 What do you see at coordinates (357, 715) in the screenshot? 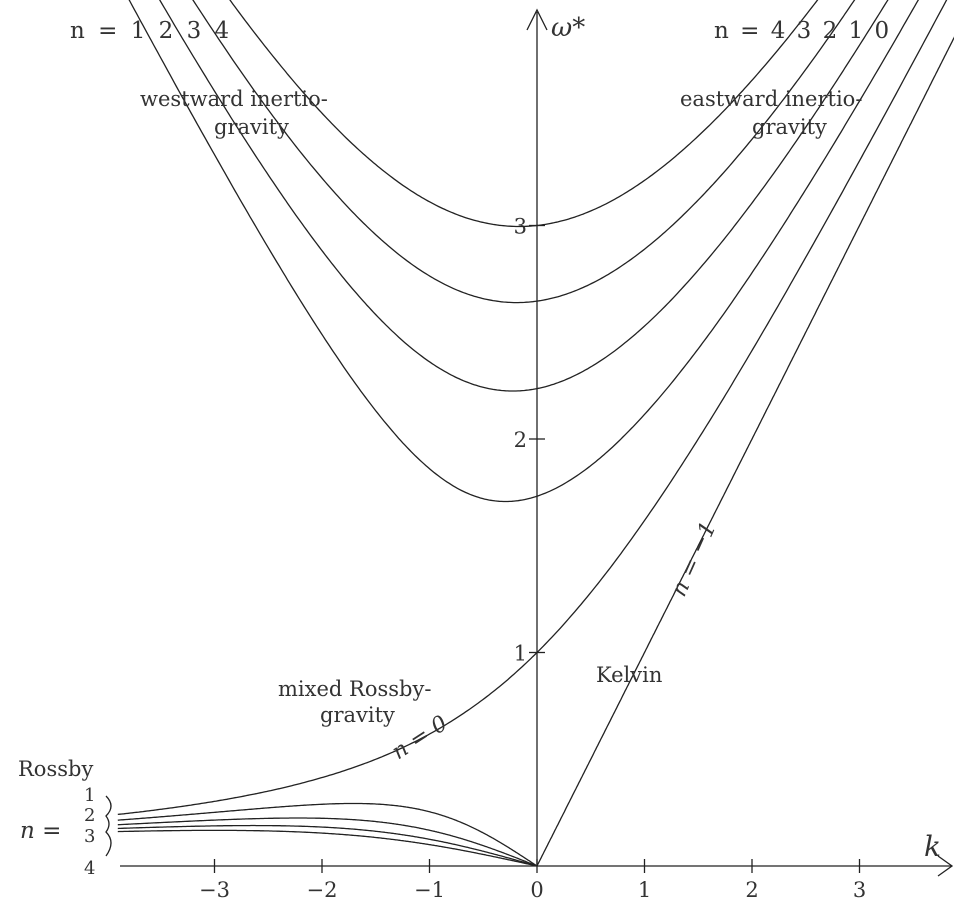
I see `mrg-label-2: gravity` at bounding box center [357, 715].